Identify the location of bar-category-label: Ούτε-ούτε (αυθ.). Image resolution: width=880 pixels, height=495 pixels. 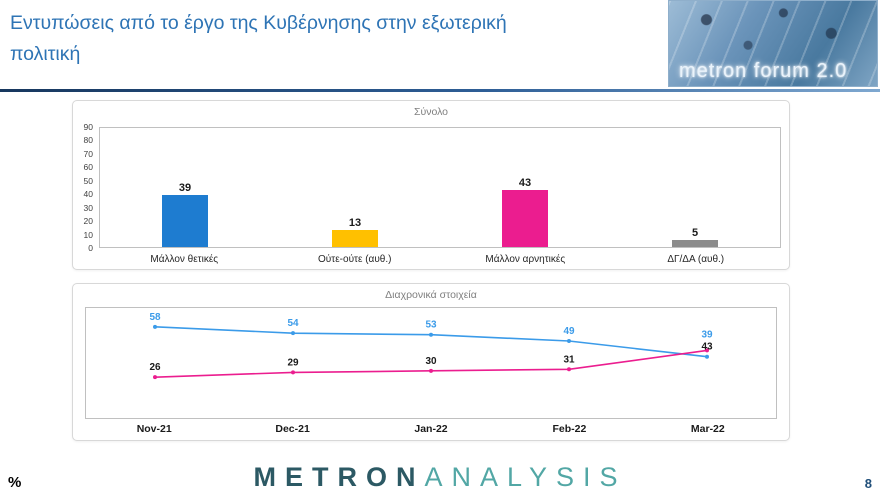
(355, 259).